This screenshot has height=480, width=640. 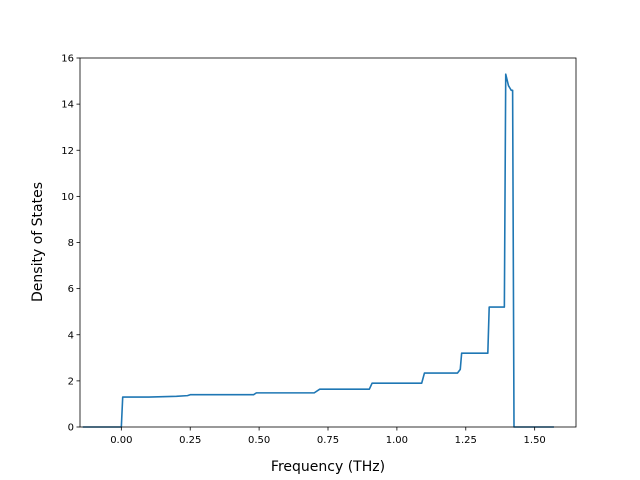 I want to click on y-tick-label: 10, so click(x=67, y=197).